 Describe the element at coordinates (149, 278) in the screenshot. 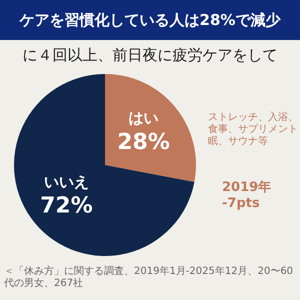

I see `text: ＜「休み方」に関する調査、2019年1月-2025年12月、20〜60代の男女、267社` at that location.